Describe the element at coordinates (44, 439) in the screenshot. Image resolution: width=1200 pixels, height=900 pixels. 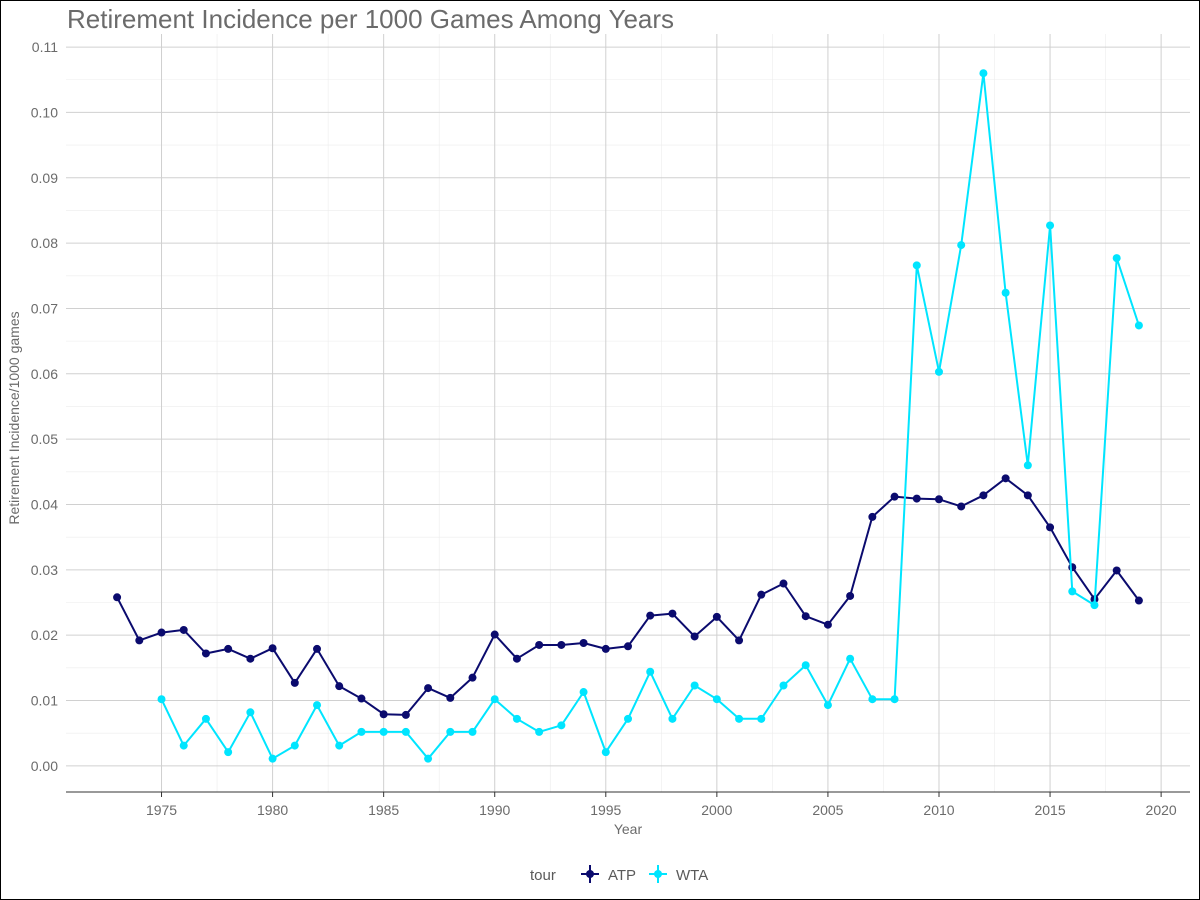
I see `y-tick-label: 0.05` at that location.